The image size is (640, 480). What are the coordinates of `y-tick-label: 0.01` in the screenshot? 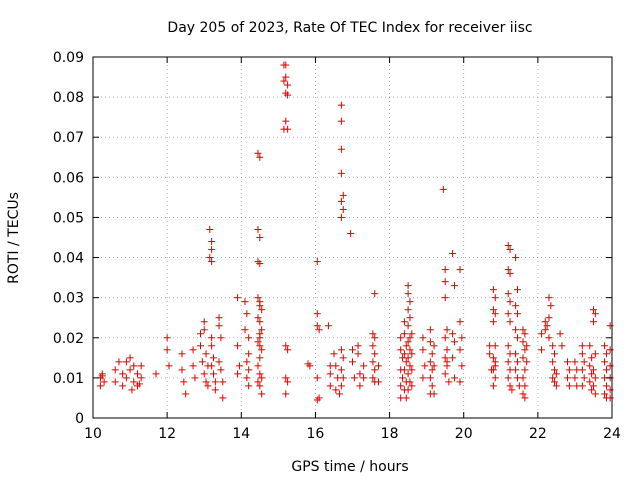 It's located at (68, 379).